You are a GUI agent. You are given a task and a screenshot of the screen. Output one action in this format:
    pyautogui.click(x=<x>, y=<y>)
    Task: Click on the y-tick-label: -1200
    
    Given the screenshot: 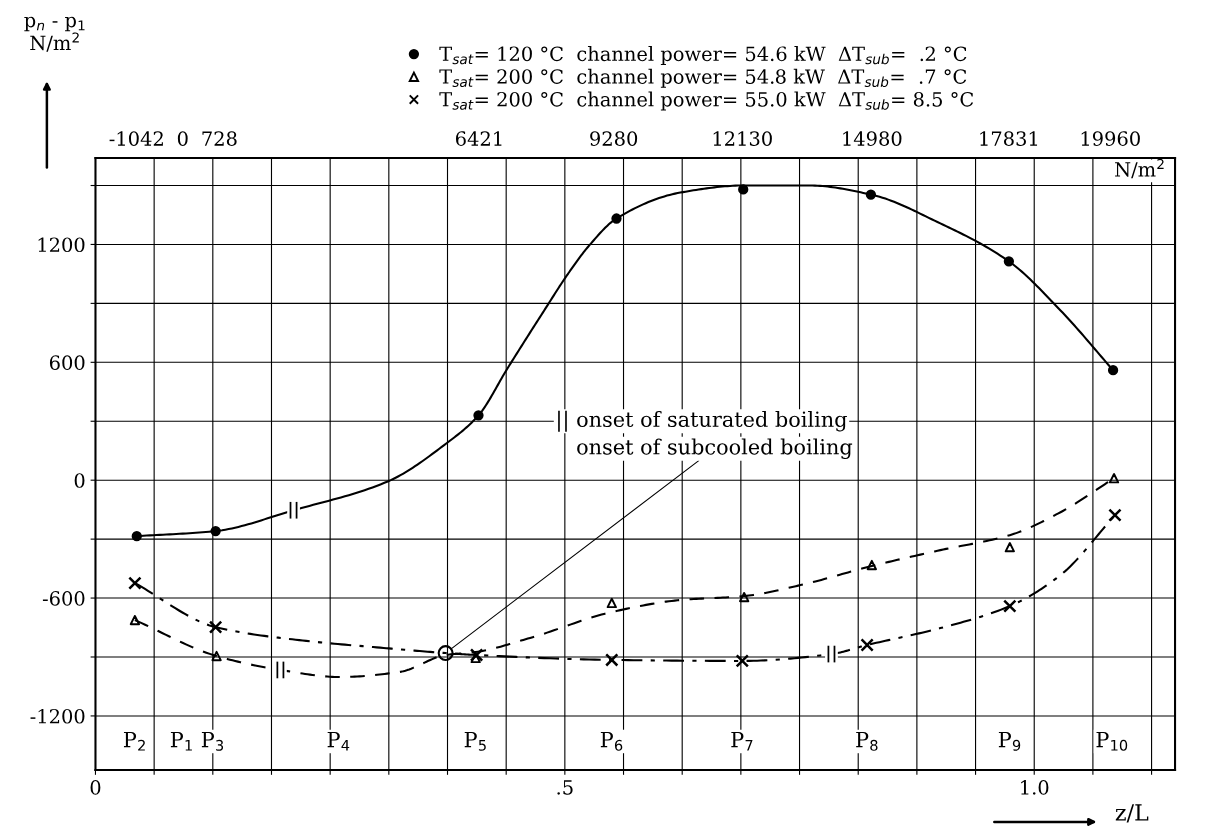 What is the action you would take?
    pyautogui.click(x=57, y=716)
    